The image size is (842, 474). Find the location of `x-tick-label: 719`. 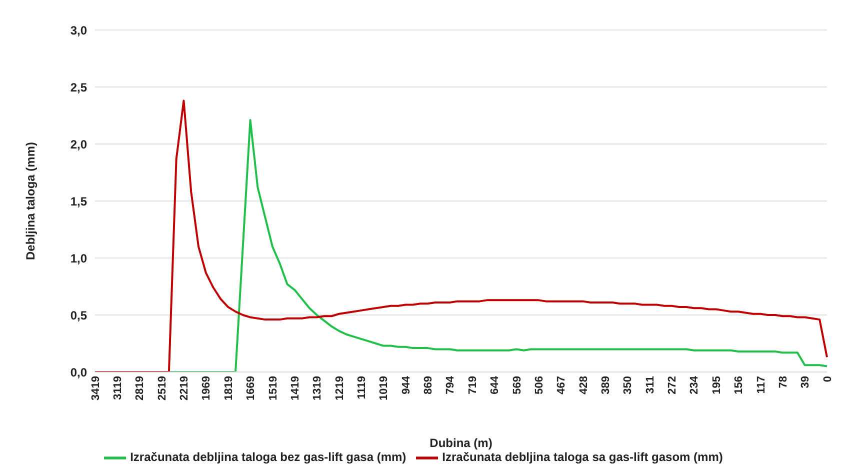

x-tick-label: 719 is located at coordinates (472, 385).